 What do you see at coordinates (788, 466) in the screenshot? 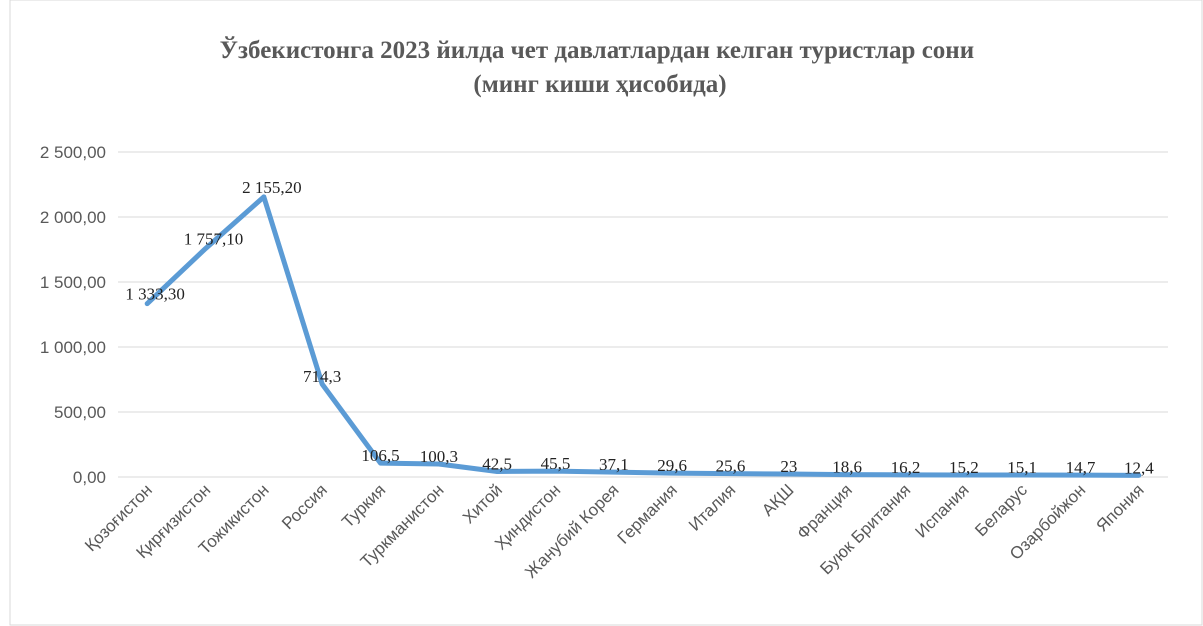
I see `data-label: 23` at bounding box center [788, 466].